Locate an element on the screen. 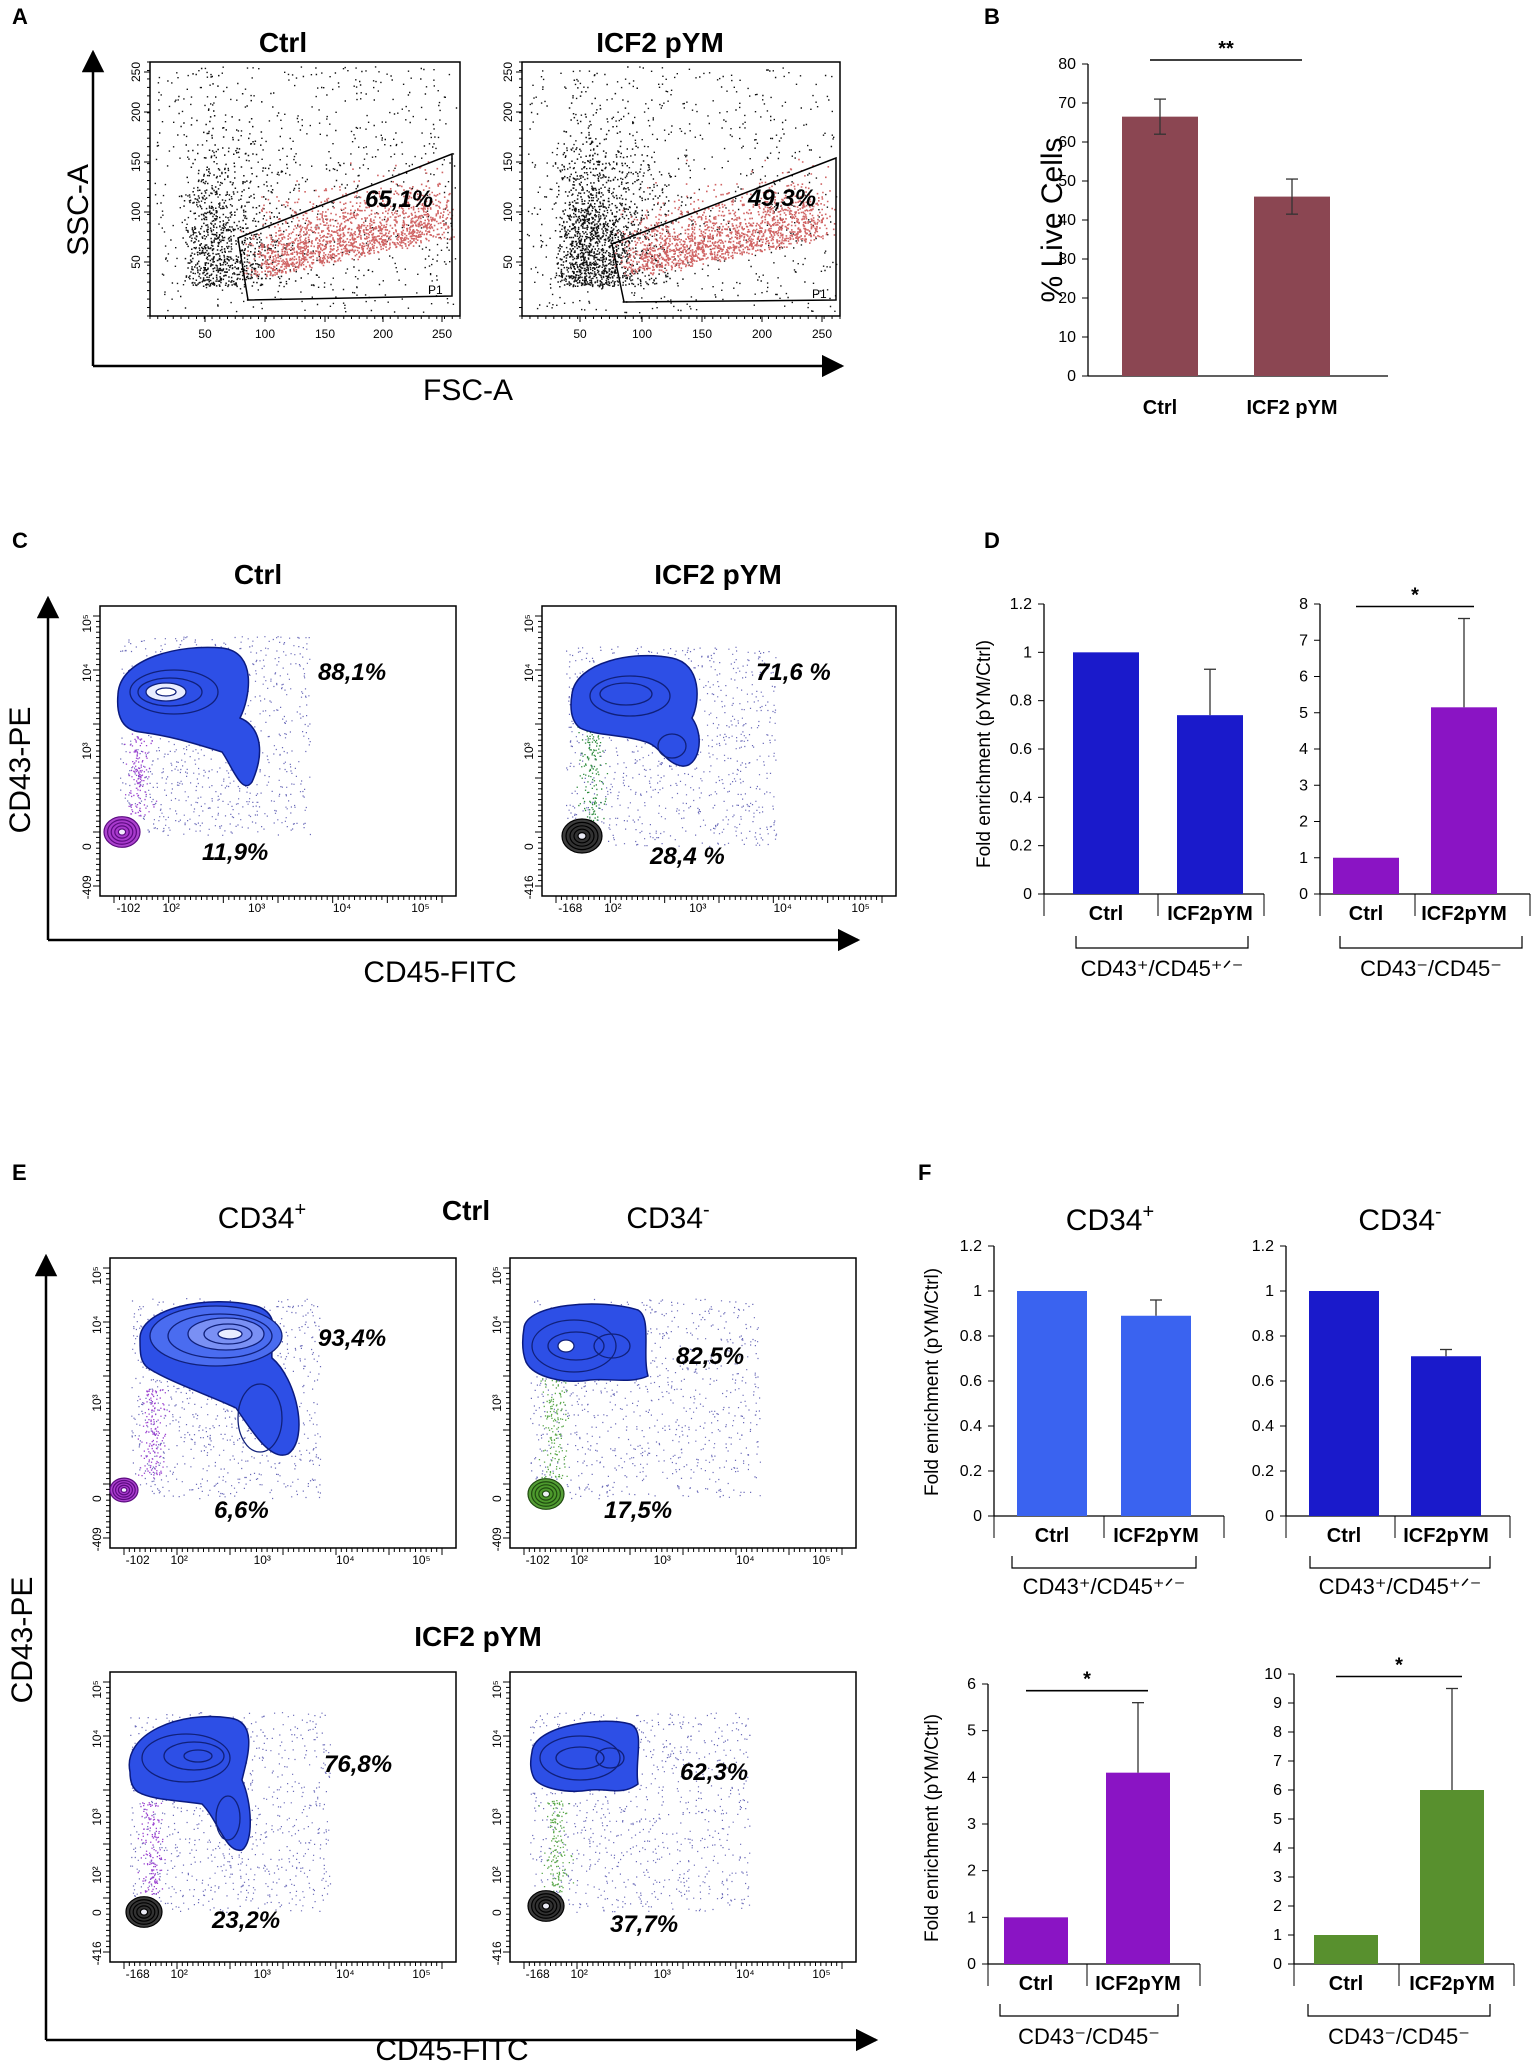  panel-e-icf-neg-frame is located at coordinates (683, 1817).